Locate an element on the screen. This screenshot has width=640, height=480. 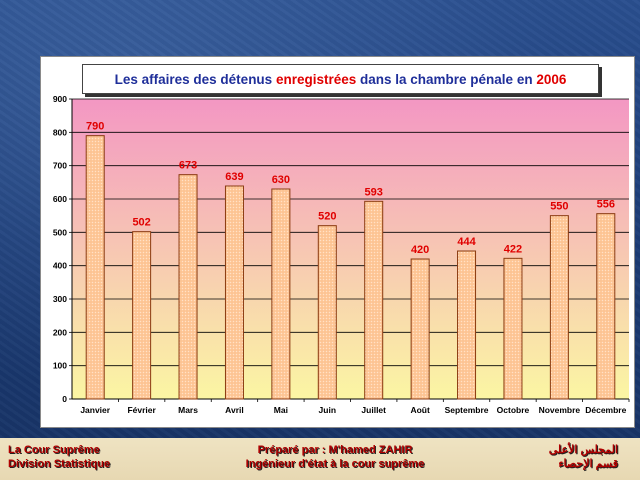
y-tick-label: 300 is located at coordinates (60, 299).